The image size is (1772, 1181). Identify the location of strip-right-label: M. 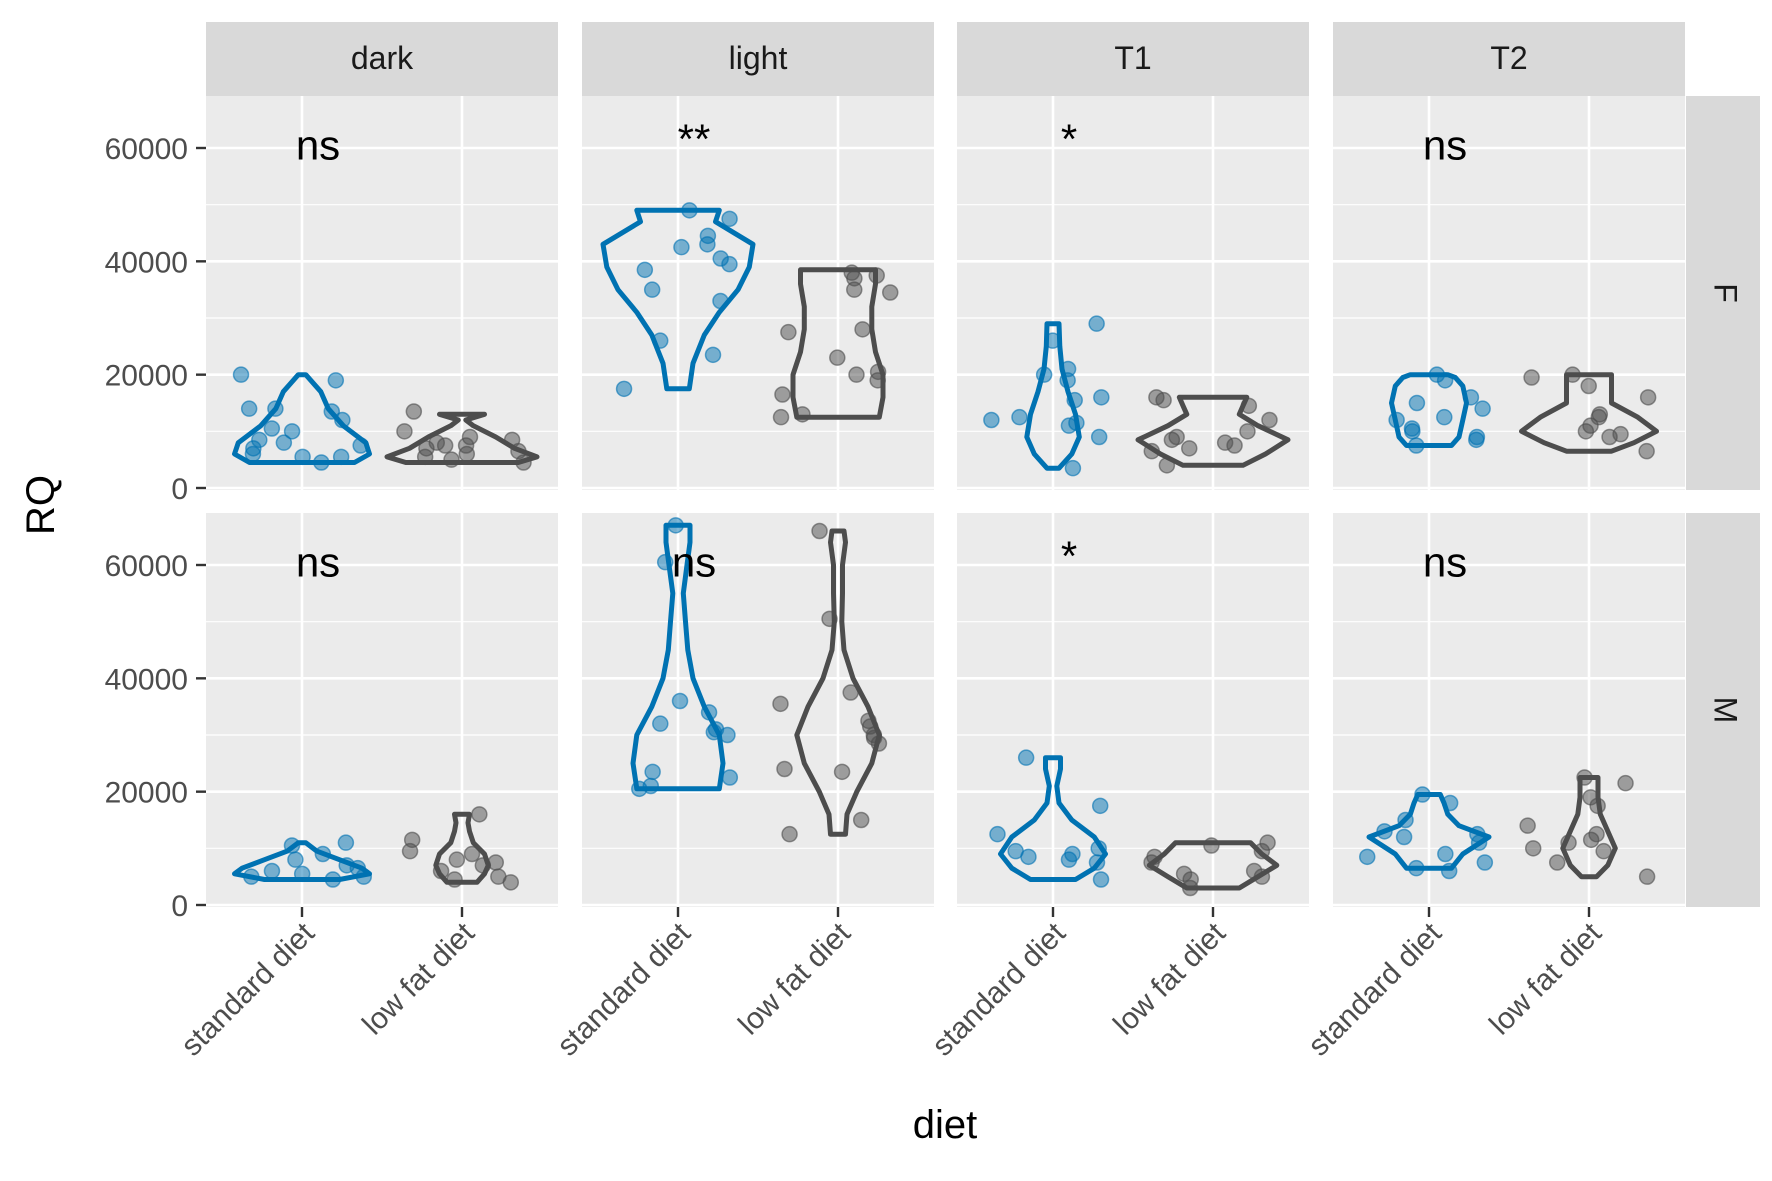
(1726, 710).